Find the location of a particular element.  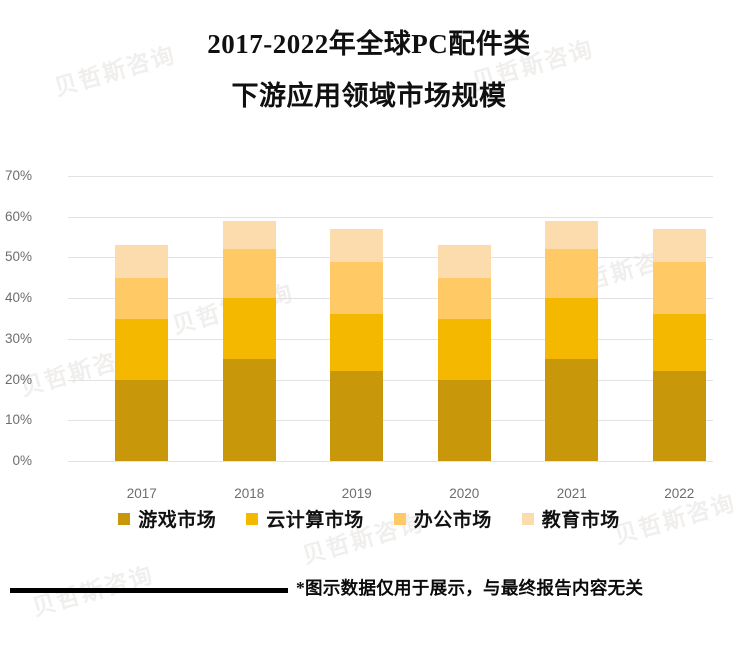

legend-item: 办公市场 is located at coordinates (442, 518).